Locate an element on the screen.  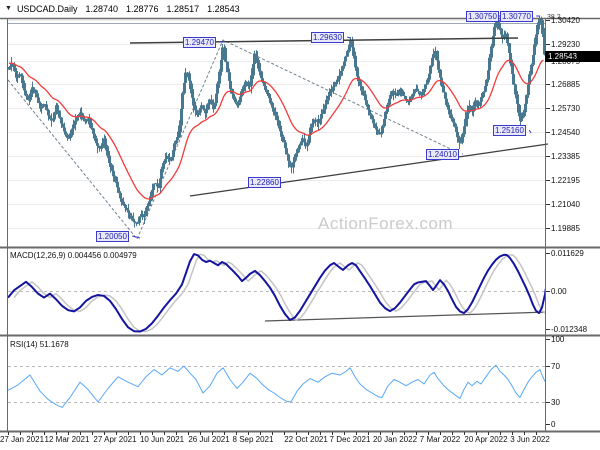
ohlc-open-value: 1.28740 is located at coordinates (101, 9).